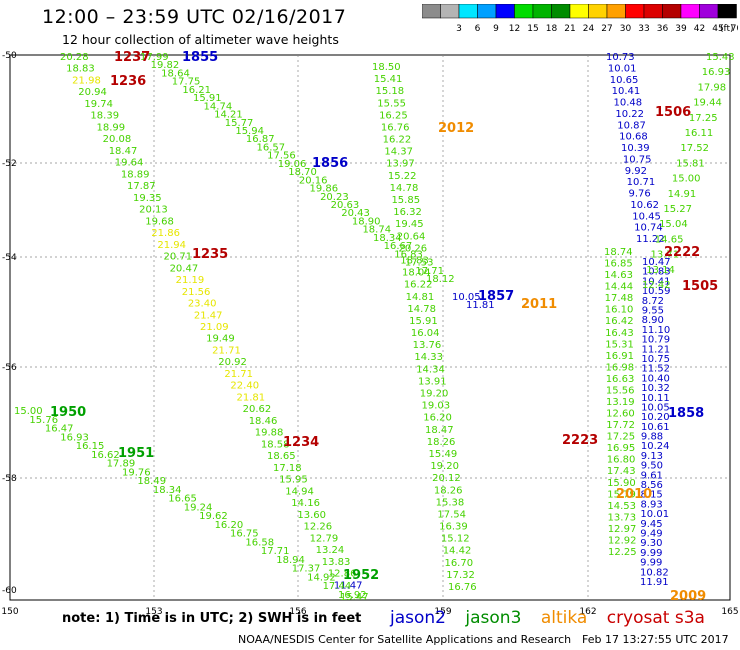 The image size is (740, 650). What do you see at coordinates (128, 81) in the screenshot?
I see `pass-time-label: 1236` at bounding box center [128, 81].